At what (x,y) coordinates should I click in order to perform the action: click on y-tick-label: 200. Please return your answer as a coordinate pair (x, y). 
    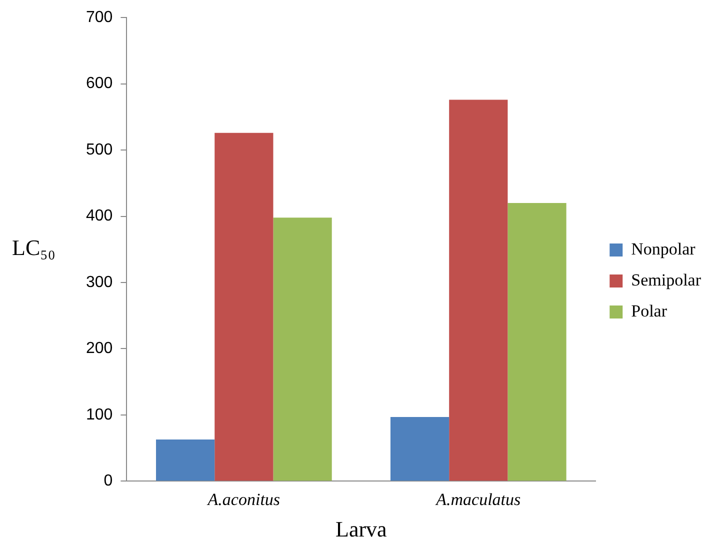
    Looking at the image, I should click on (99, 349).